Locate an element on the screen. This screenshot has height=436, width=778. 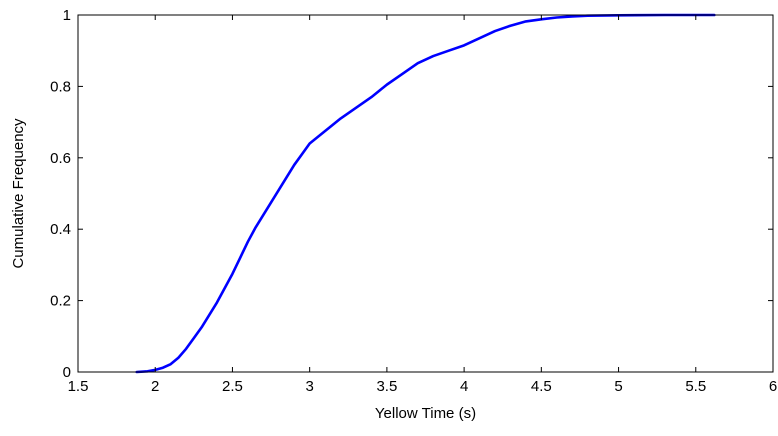
y-tick-label: 0.8 is located at coordinates (60, 86).